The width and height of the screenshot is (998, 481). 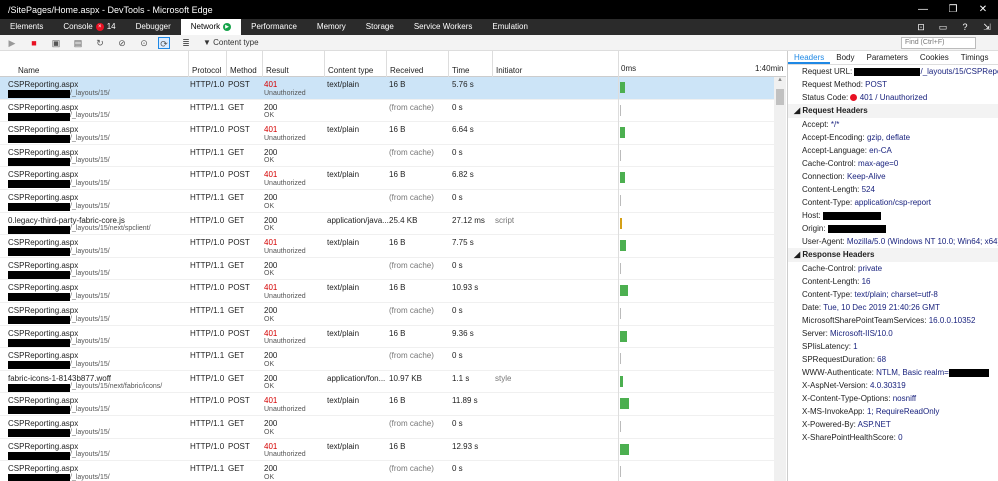 What do you see at coordinates (780, 279) in the screenshot?
I see `request-list-scrollbar: ▲` at bounding box center [780, 279].